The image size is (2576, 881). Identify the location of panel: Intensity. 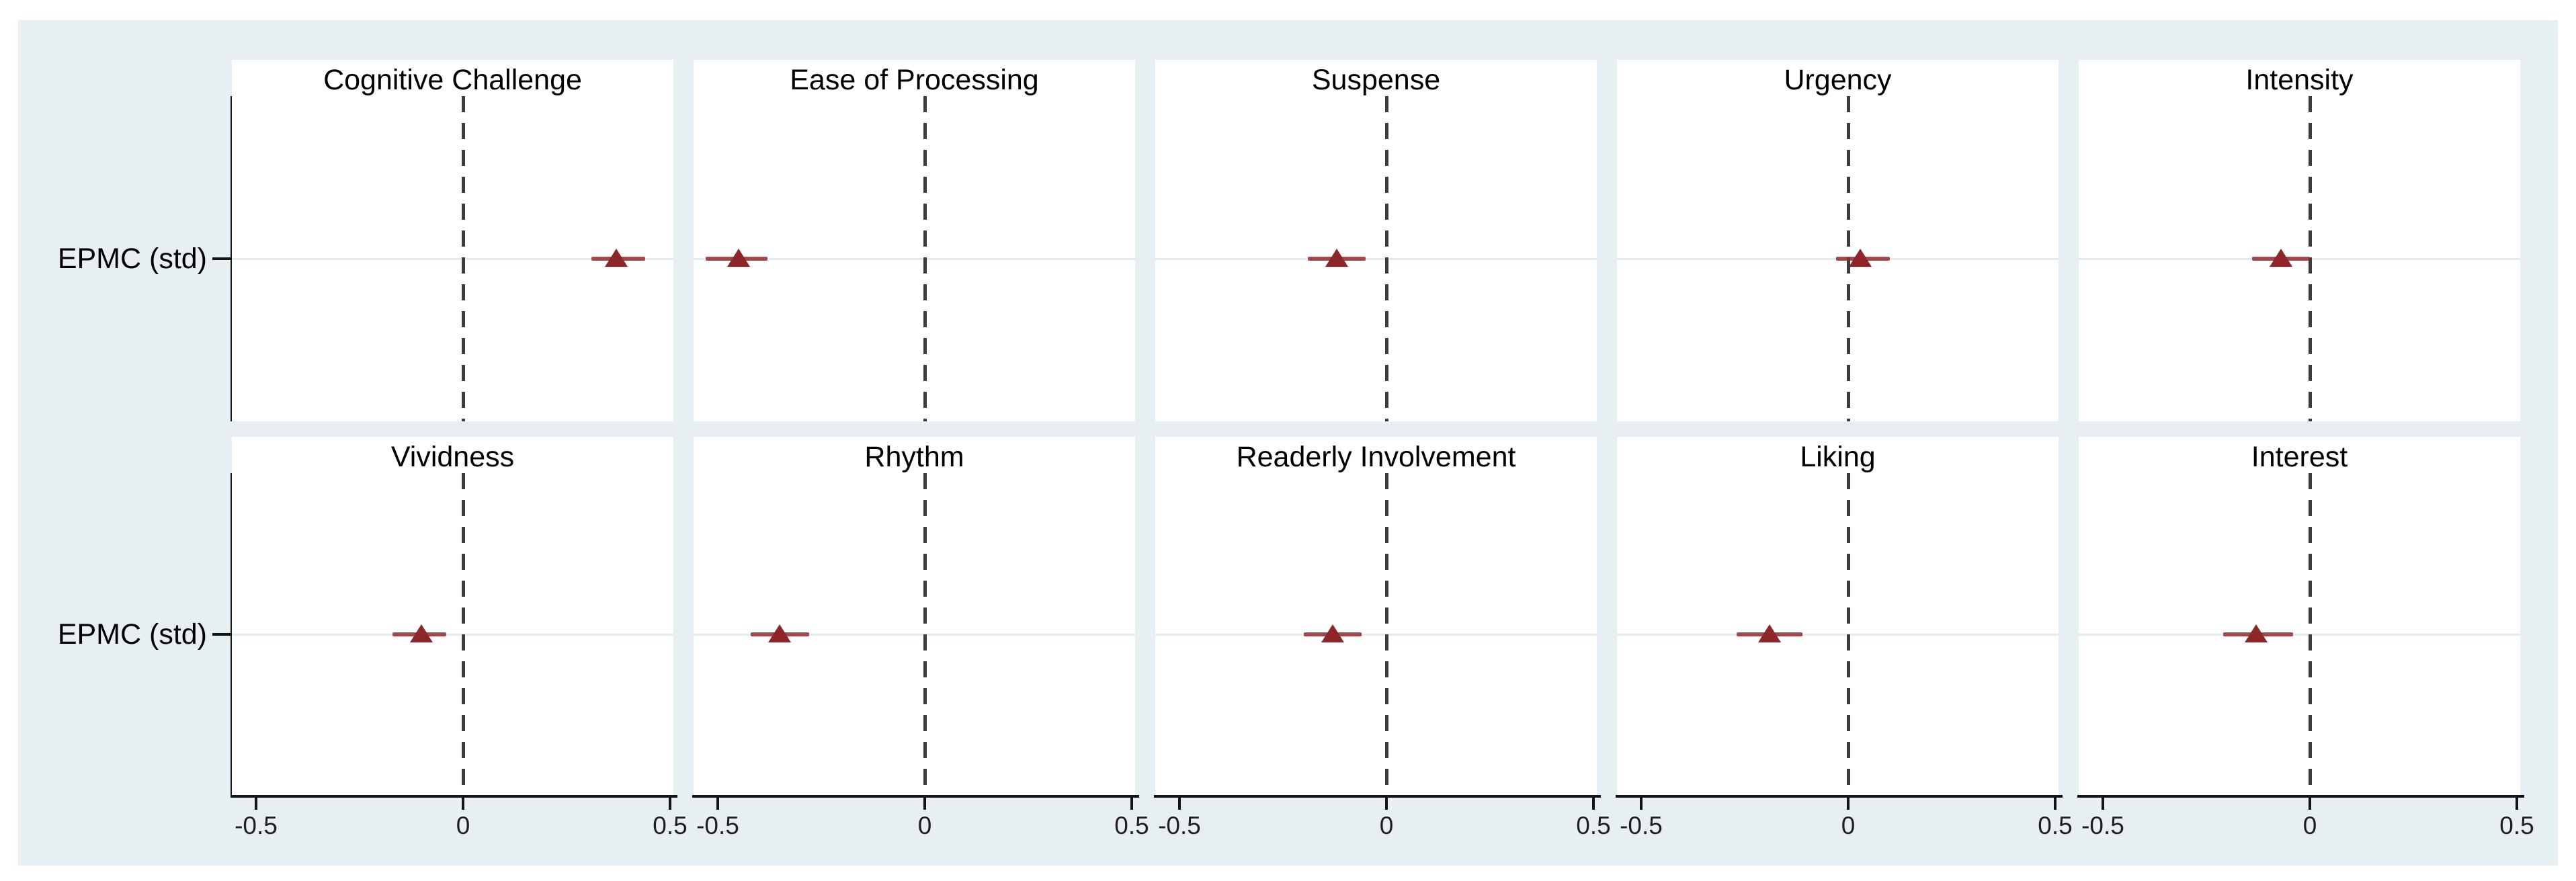
(2299, 240).